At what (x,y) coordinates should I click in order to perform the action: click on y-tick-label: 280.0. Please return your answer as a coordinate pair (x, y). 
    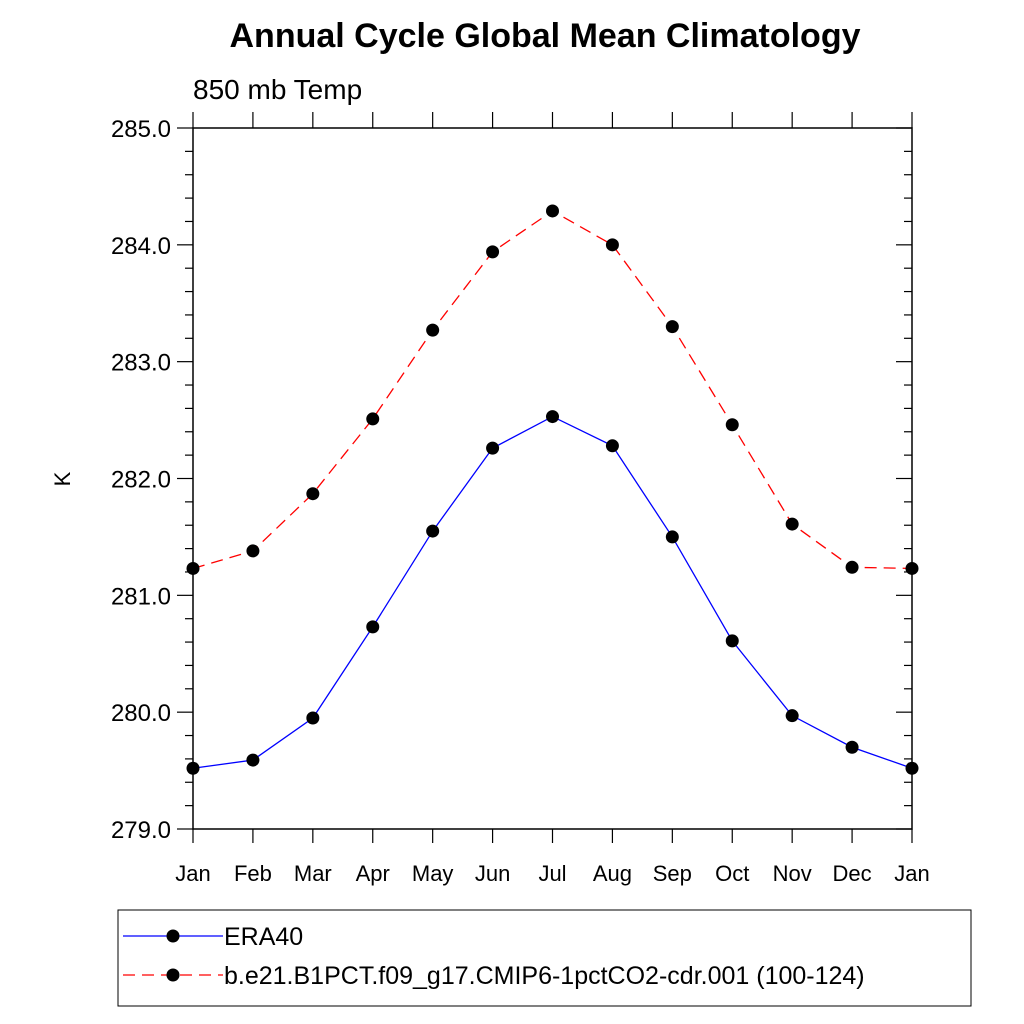
    Looking at the image, I should click on (141, 713).